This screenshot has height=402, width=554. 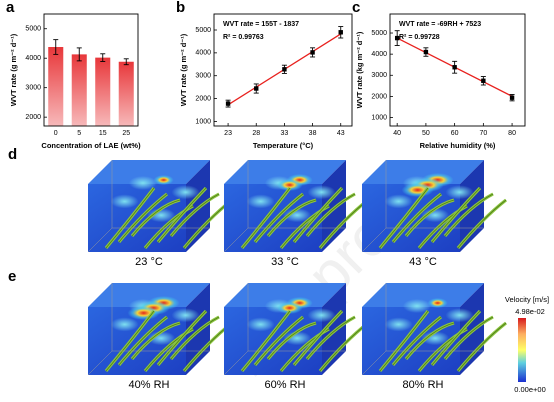 What do you see at coordinates (10, 8) in the screenshot?
I see `panel-label: a` at bounding box center [10, 8].